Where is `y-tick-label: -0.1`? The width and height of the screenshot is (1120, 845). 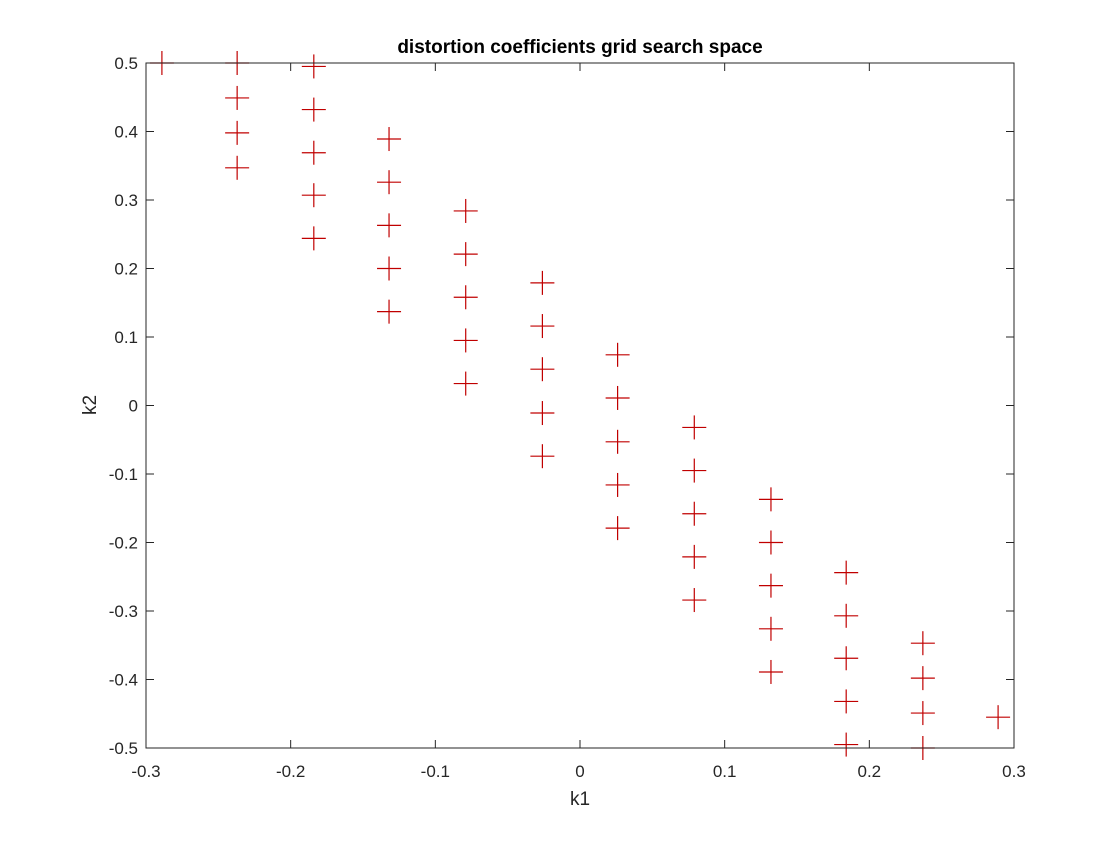
y-tick-label: -0.1 is located at coordinates (123, 474).